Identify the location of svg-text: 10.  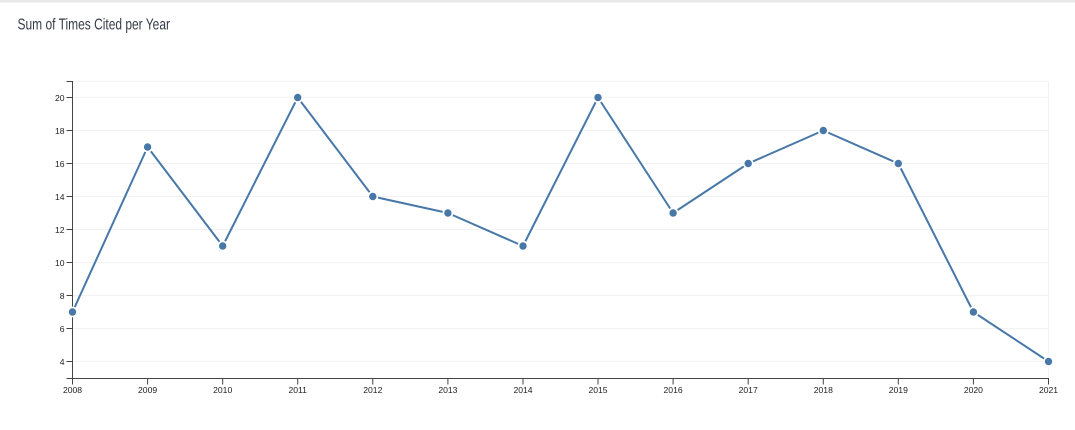
(60, 263).